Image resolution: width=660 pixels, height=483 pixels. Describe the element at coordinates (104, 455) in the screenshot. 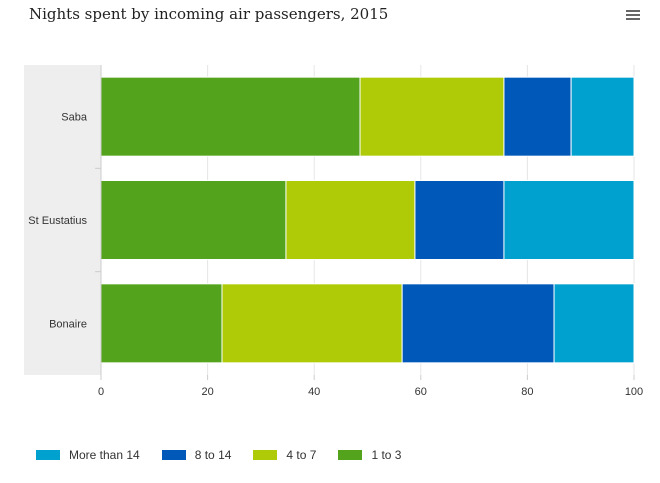

I see `legend-label: More than 14` at that location.